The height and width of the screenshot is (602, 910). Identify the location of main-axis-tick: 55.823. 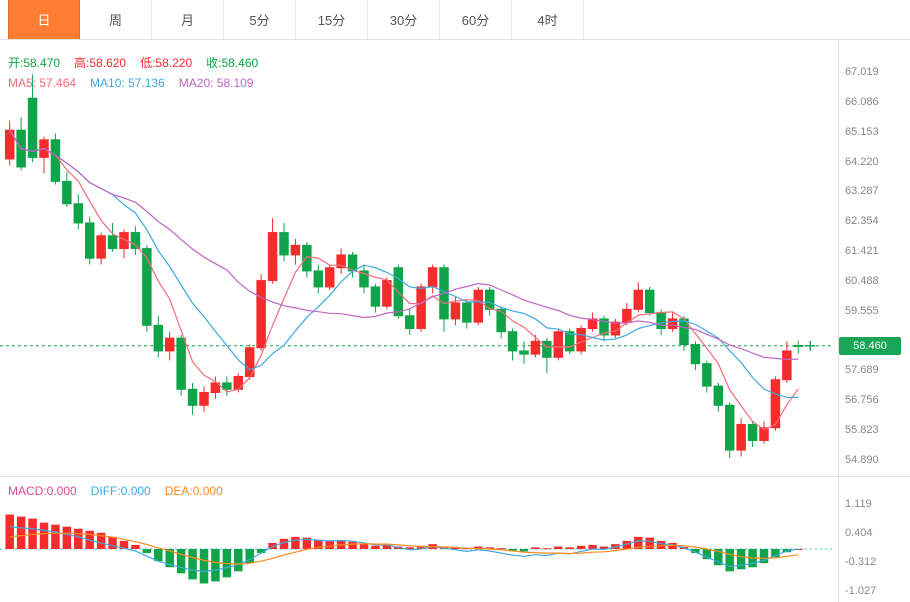
(862, 430).